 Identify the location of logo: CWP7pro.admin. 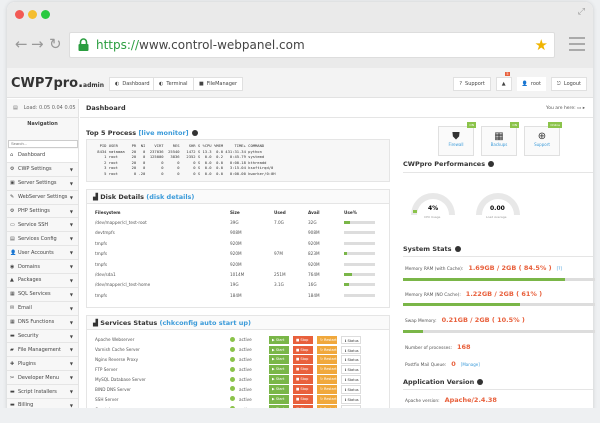
(57, 83).